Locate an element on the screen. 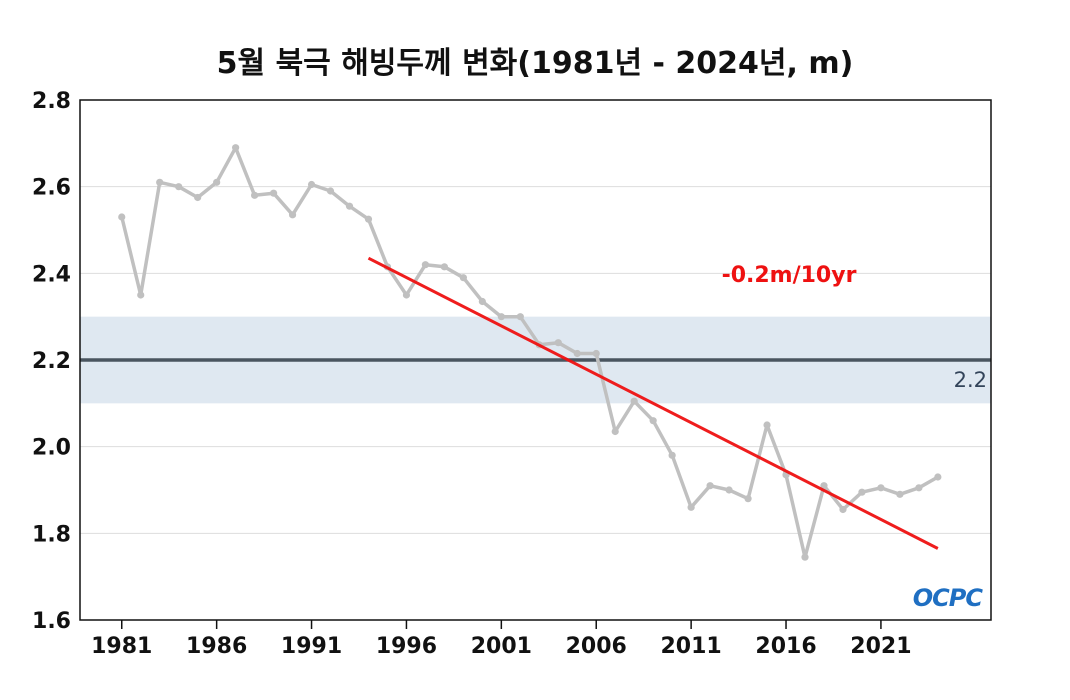 This screenshot has width=1070, height=700. y-tick-label: 2.2 is located at coordinates (51, 361).